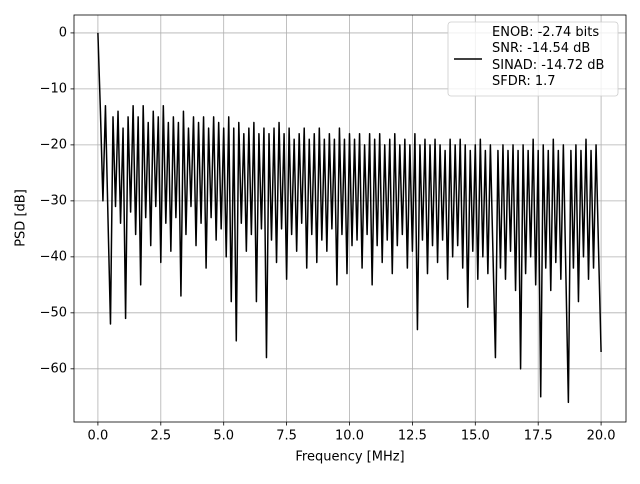 Image resolution: width=640 pixels, height=484 pixels. What do you see at coordinates (98, 436) in the screenshot?
I see `x-tick-label: 0.0` at bounding box center [98, 436].